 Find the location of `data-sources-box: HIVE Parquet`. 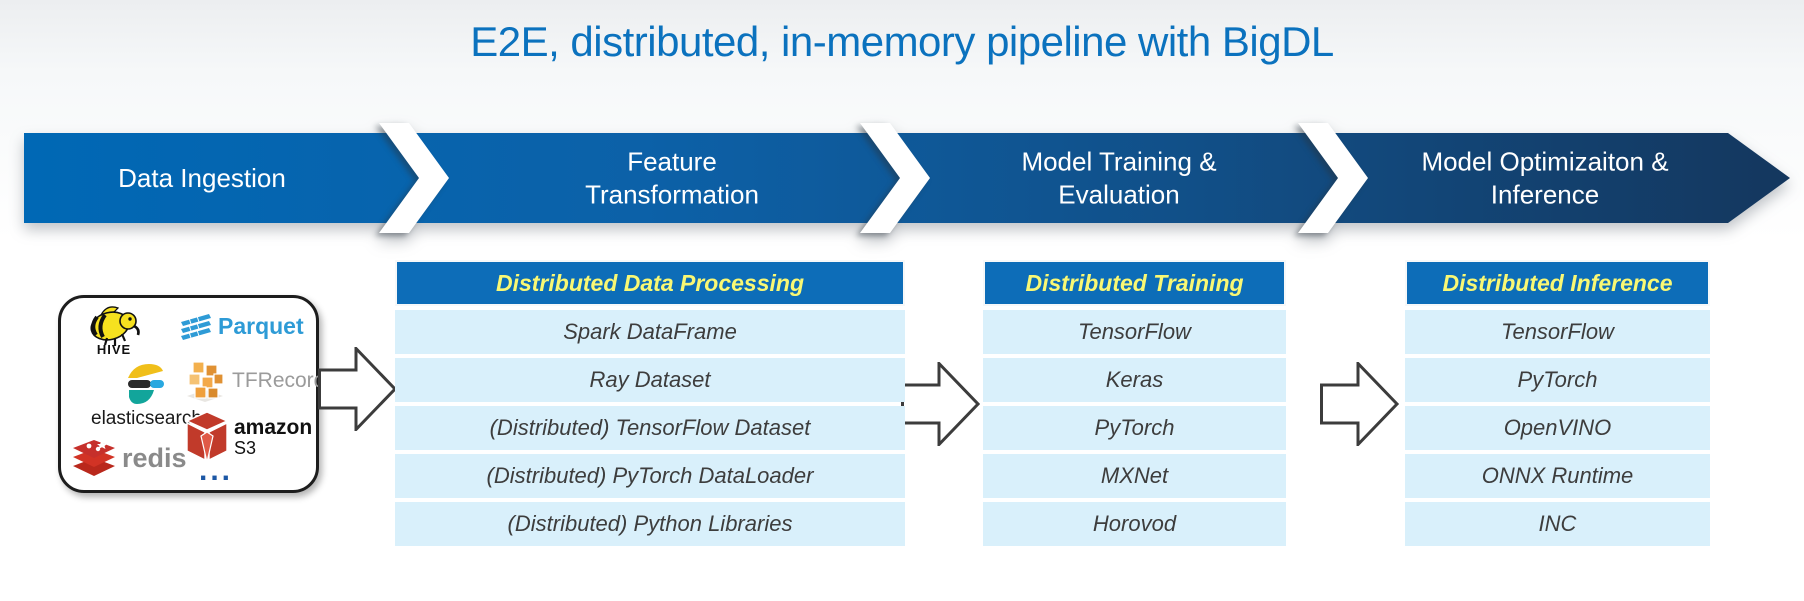

data-sources-box: HIVE Parquet is located at coordinates (191, 394).